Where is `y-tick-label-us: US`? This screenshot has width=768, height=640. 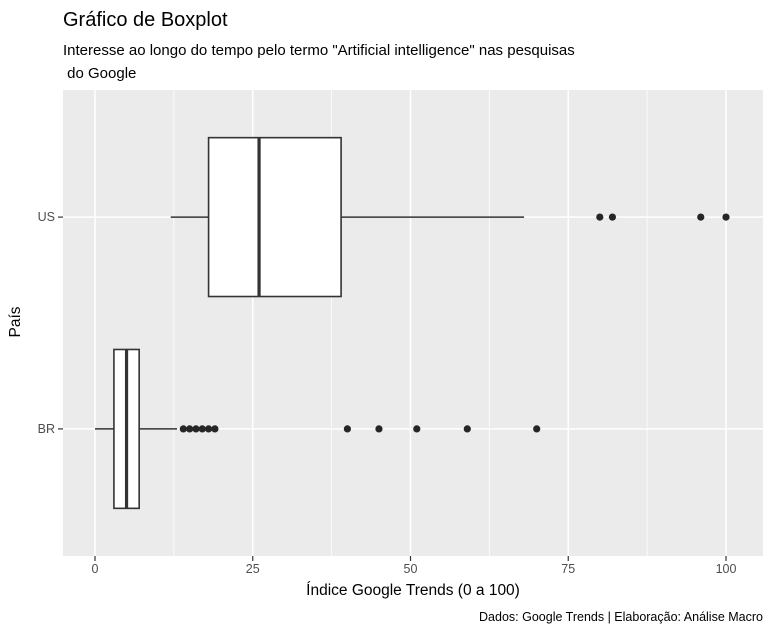
y-tick-label-us: US is located at coordinates (46, 217).